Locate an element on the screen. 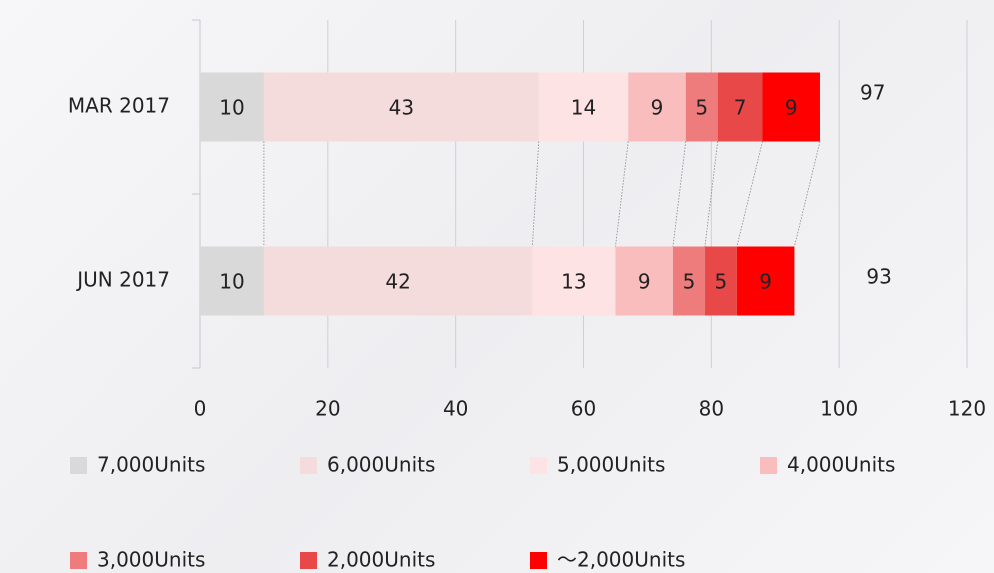 Image resolution: width=994 pixels, height=573 pixels. data-label: 13 is located at coordinates (573, 282).